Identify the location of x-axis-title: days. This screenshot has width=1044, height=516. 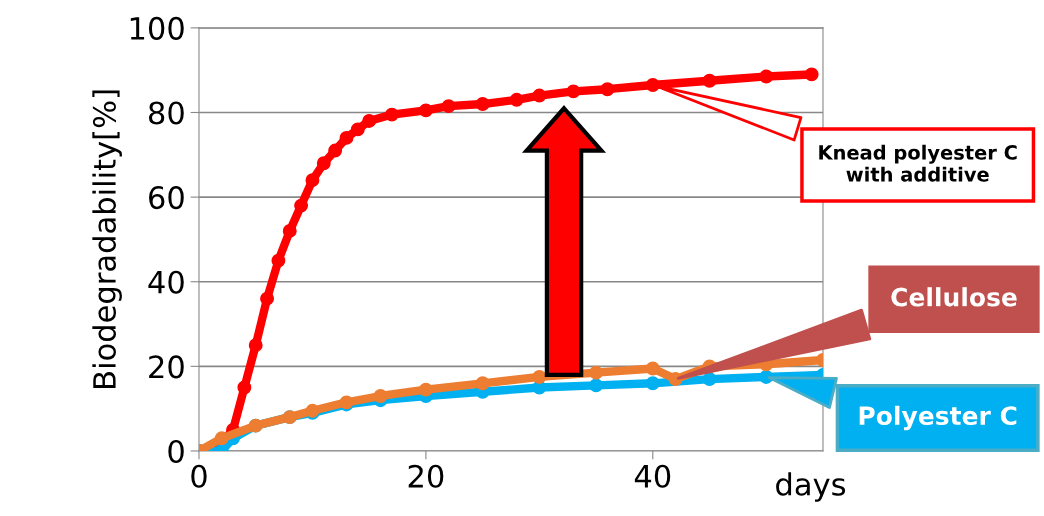
(811, 487).